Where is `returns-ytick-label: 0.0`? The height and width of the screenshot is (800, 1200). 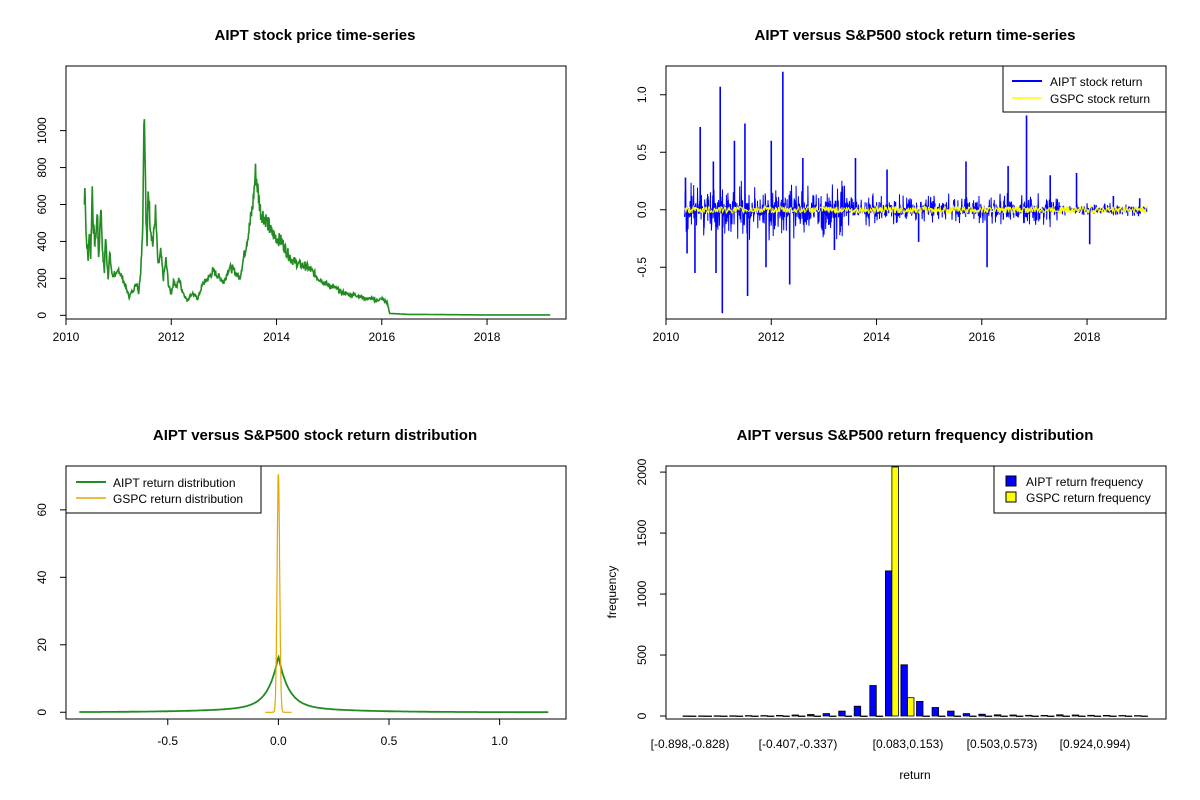 returns-ytick-label: 0.0 is located at coordinates (642, 209).